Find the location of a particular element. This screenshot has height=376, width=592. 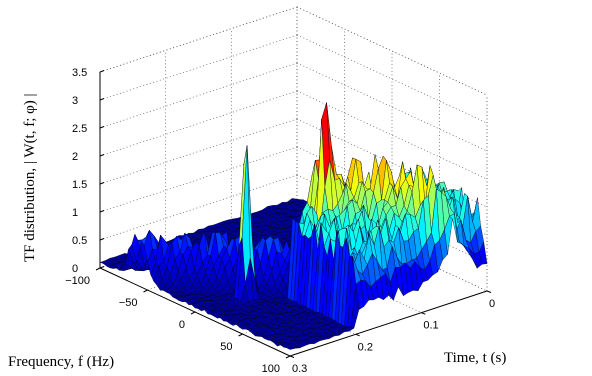

frequency-tick-label: −50 is located at coordinates (128, 303).